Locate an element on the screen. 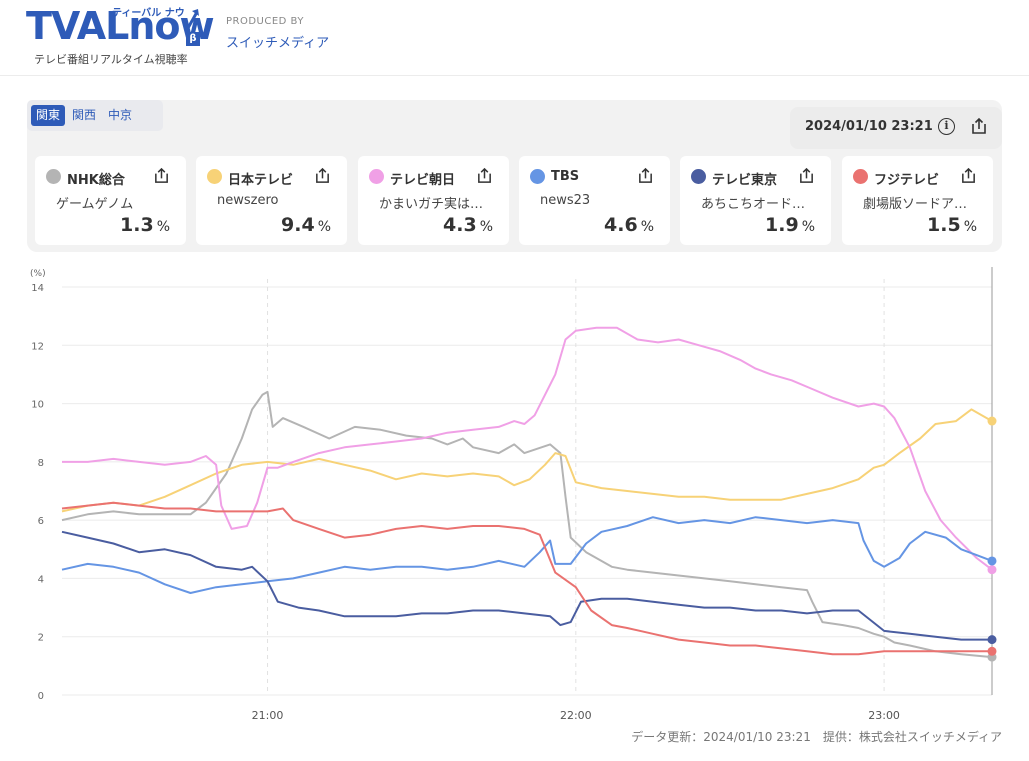 The width and height of the screenshot is (1029, 761). produced-by-label: PRODUCED BY is located at coordinates (265, 21).